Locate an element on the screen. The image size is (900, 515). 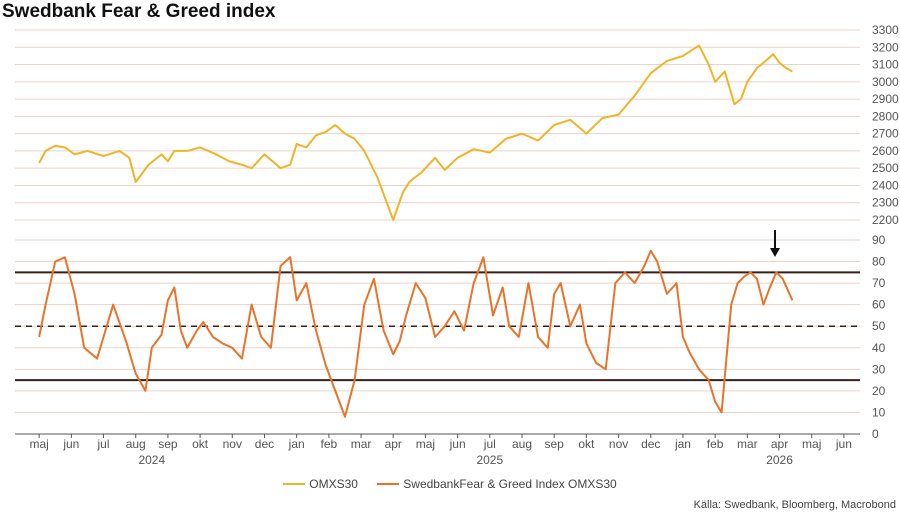
y-tick-label: 20 is located at coordinates (879, 391).